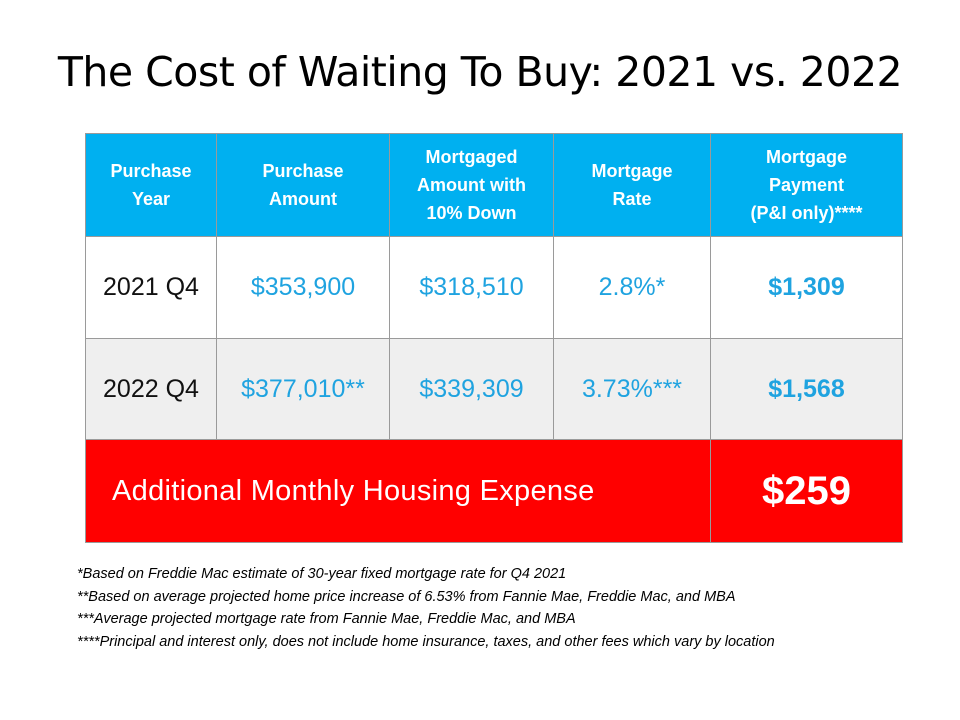 The height and width of the screenshot is (720, 960). What do you see at coordinates (303, 389) in the screenshot?
I see `purchase-amount-cell: $377,010**` at bounding box center [303, 389].